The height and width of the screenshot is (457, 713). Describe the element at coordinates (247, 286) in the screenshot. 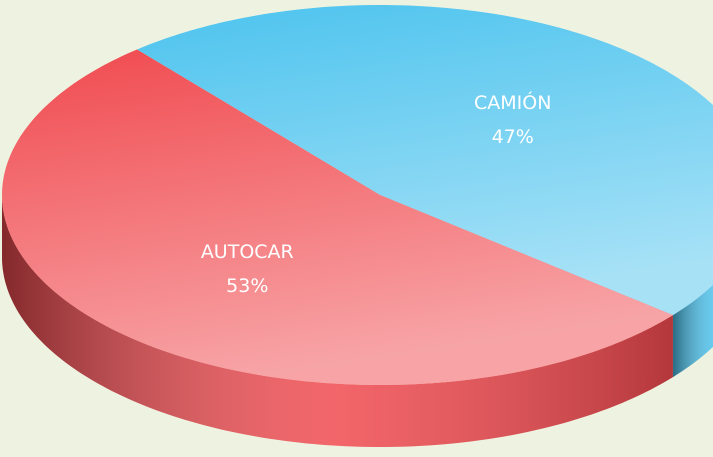

I see `value-label: 53%` at that location.